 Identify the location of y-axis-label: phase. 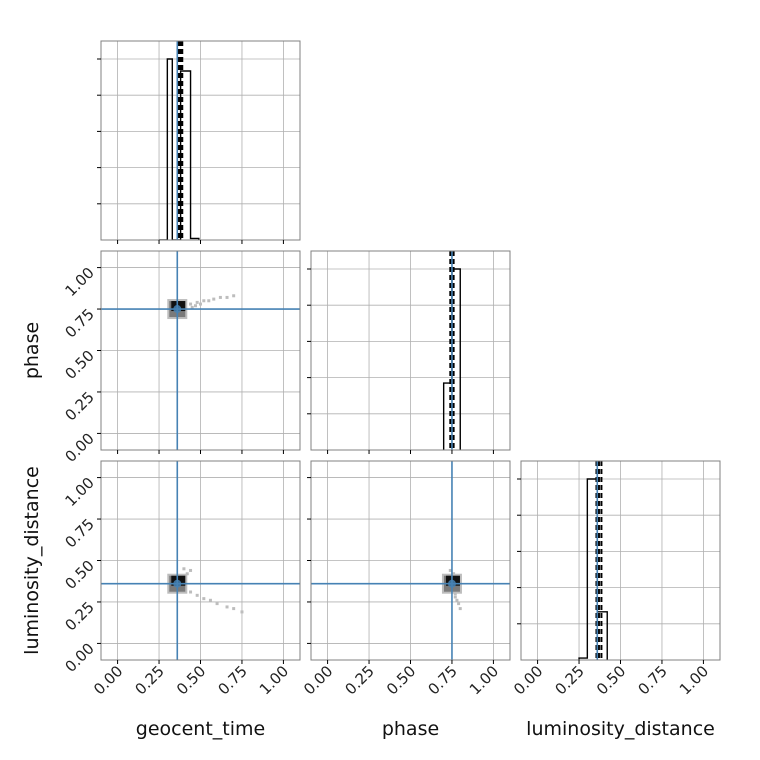
(32, 350).